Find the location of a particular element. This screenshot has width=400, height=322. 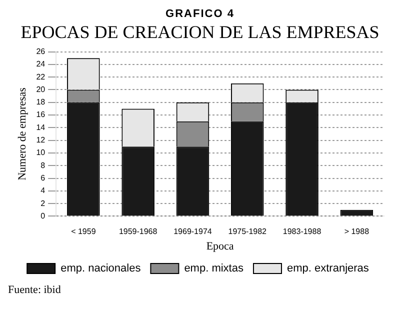

y-tick-label: 10 is located at coordinates (41, 153).